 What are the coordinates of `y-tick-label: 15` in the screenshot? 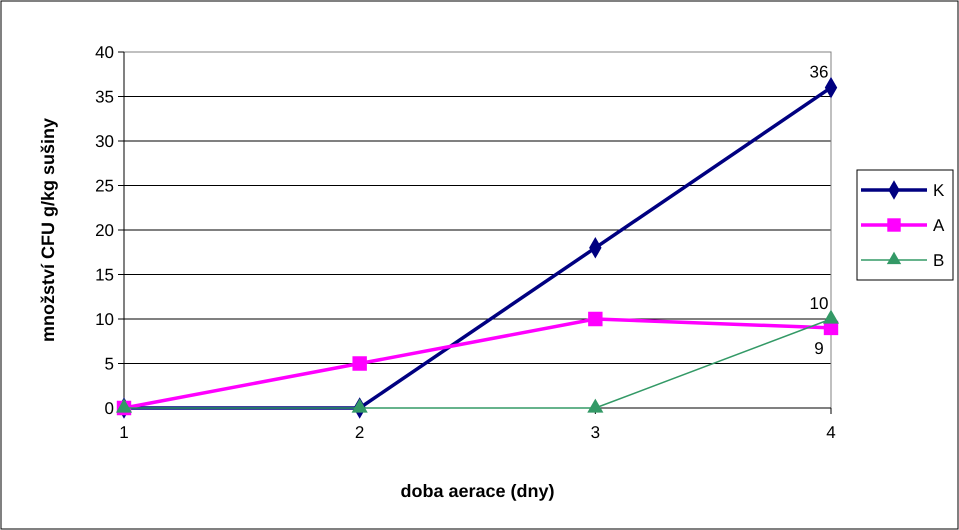 It's located at (104, 274).